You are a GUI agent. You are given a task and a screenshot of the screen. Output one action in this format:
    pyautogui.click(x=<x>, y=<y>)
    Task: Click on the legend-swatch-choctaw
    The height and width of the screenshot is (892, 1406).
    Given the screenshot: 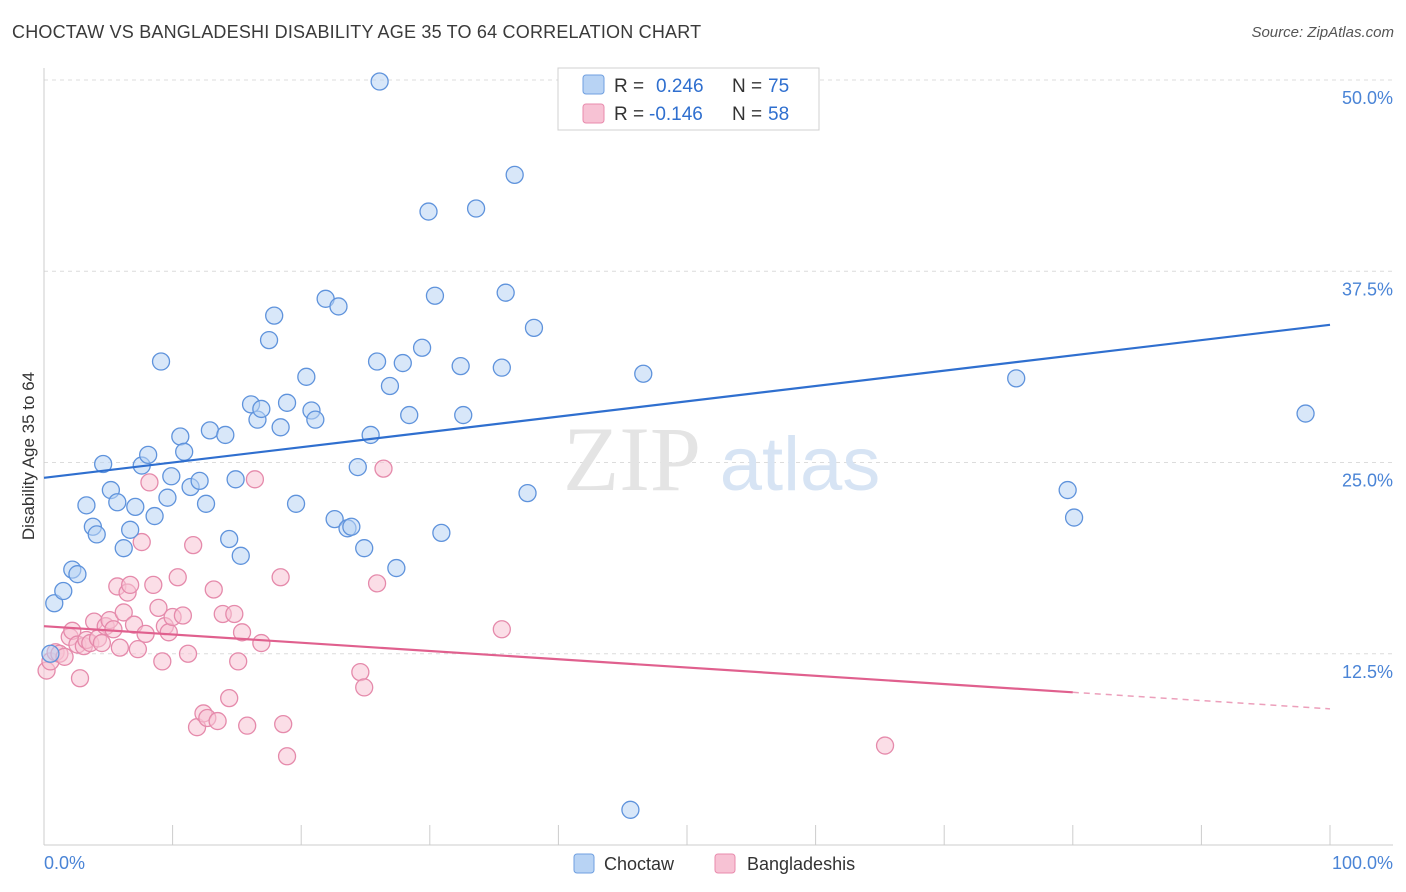 What is the action you would take?
    pyautogui.click(x=593, y=84)
    